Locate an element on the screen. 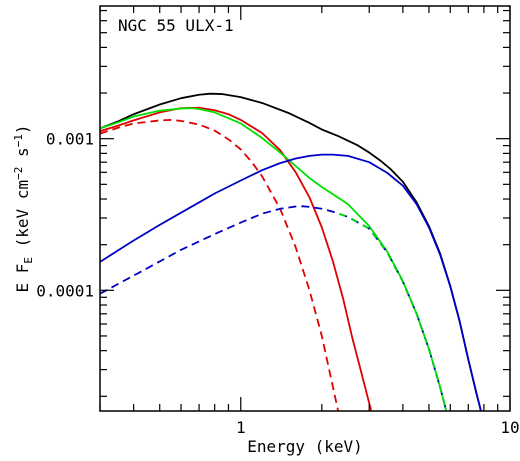  x-axis-label: Energy (keV) is located at coordinates (305, 446).